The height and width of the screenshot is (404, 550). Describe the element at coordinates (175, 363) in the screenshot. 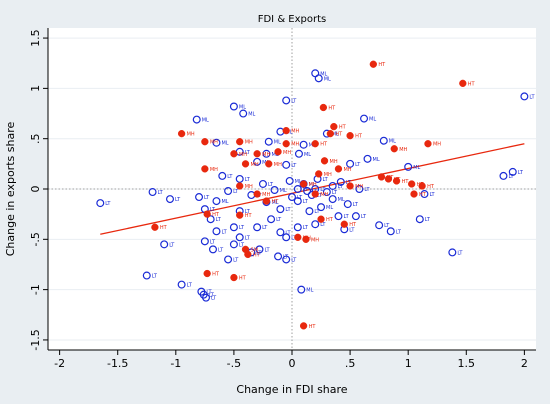

I see `x-tick-label: -1` at that location.